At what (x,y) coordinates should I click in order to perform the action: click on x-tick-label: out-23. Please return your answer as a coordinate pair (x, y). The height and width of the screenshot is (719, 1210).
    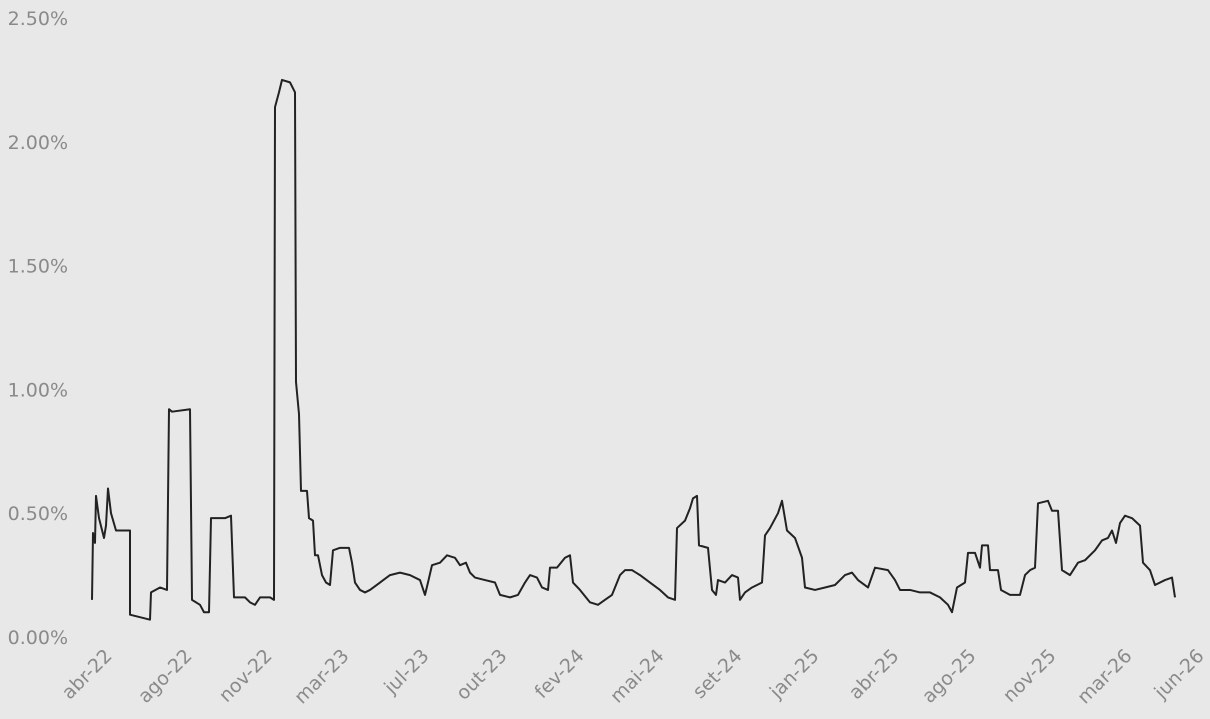
    Looking at the image, I should click on (482, 675).